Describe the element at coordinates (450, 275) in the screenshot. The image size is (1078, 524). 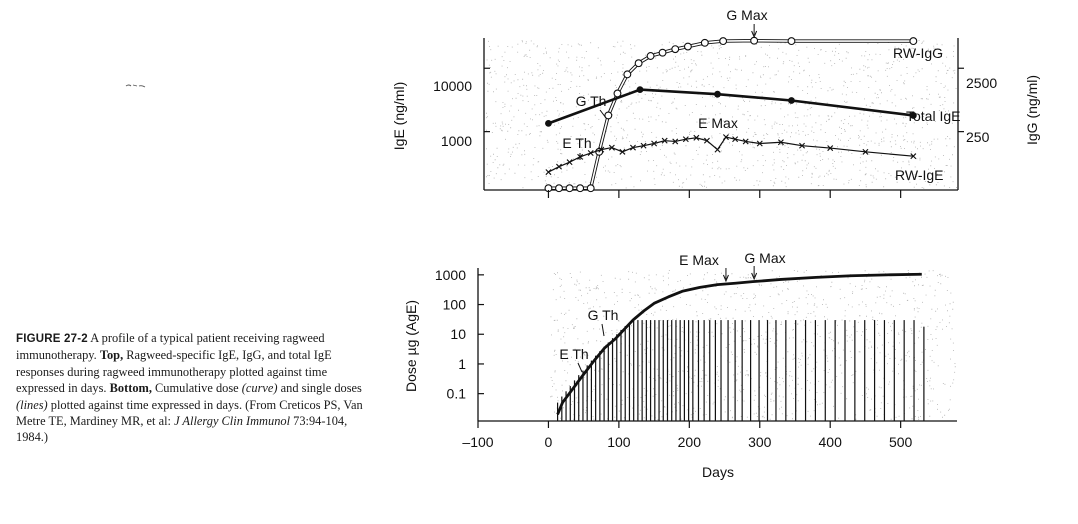
I see `bottom-ytick-label: 1000` at that location.